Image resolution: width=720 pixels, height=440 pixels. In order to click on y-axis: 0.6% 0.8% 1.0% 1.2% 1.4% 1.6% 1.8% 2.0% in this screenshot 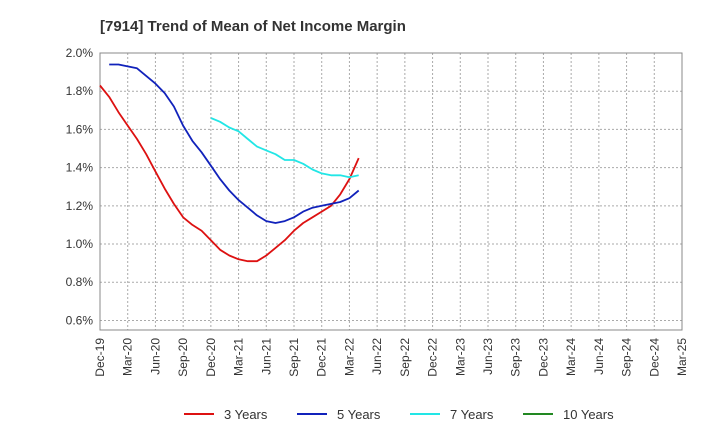, I will do `click(80, 186)`.